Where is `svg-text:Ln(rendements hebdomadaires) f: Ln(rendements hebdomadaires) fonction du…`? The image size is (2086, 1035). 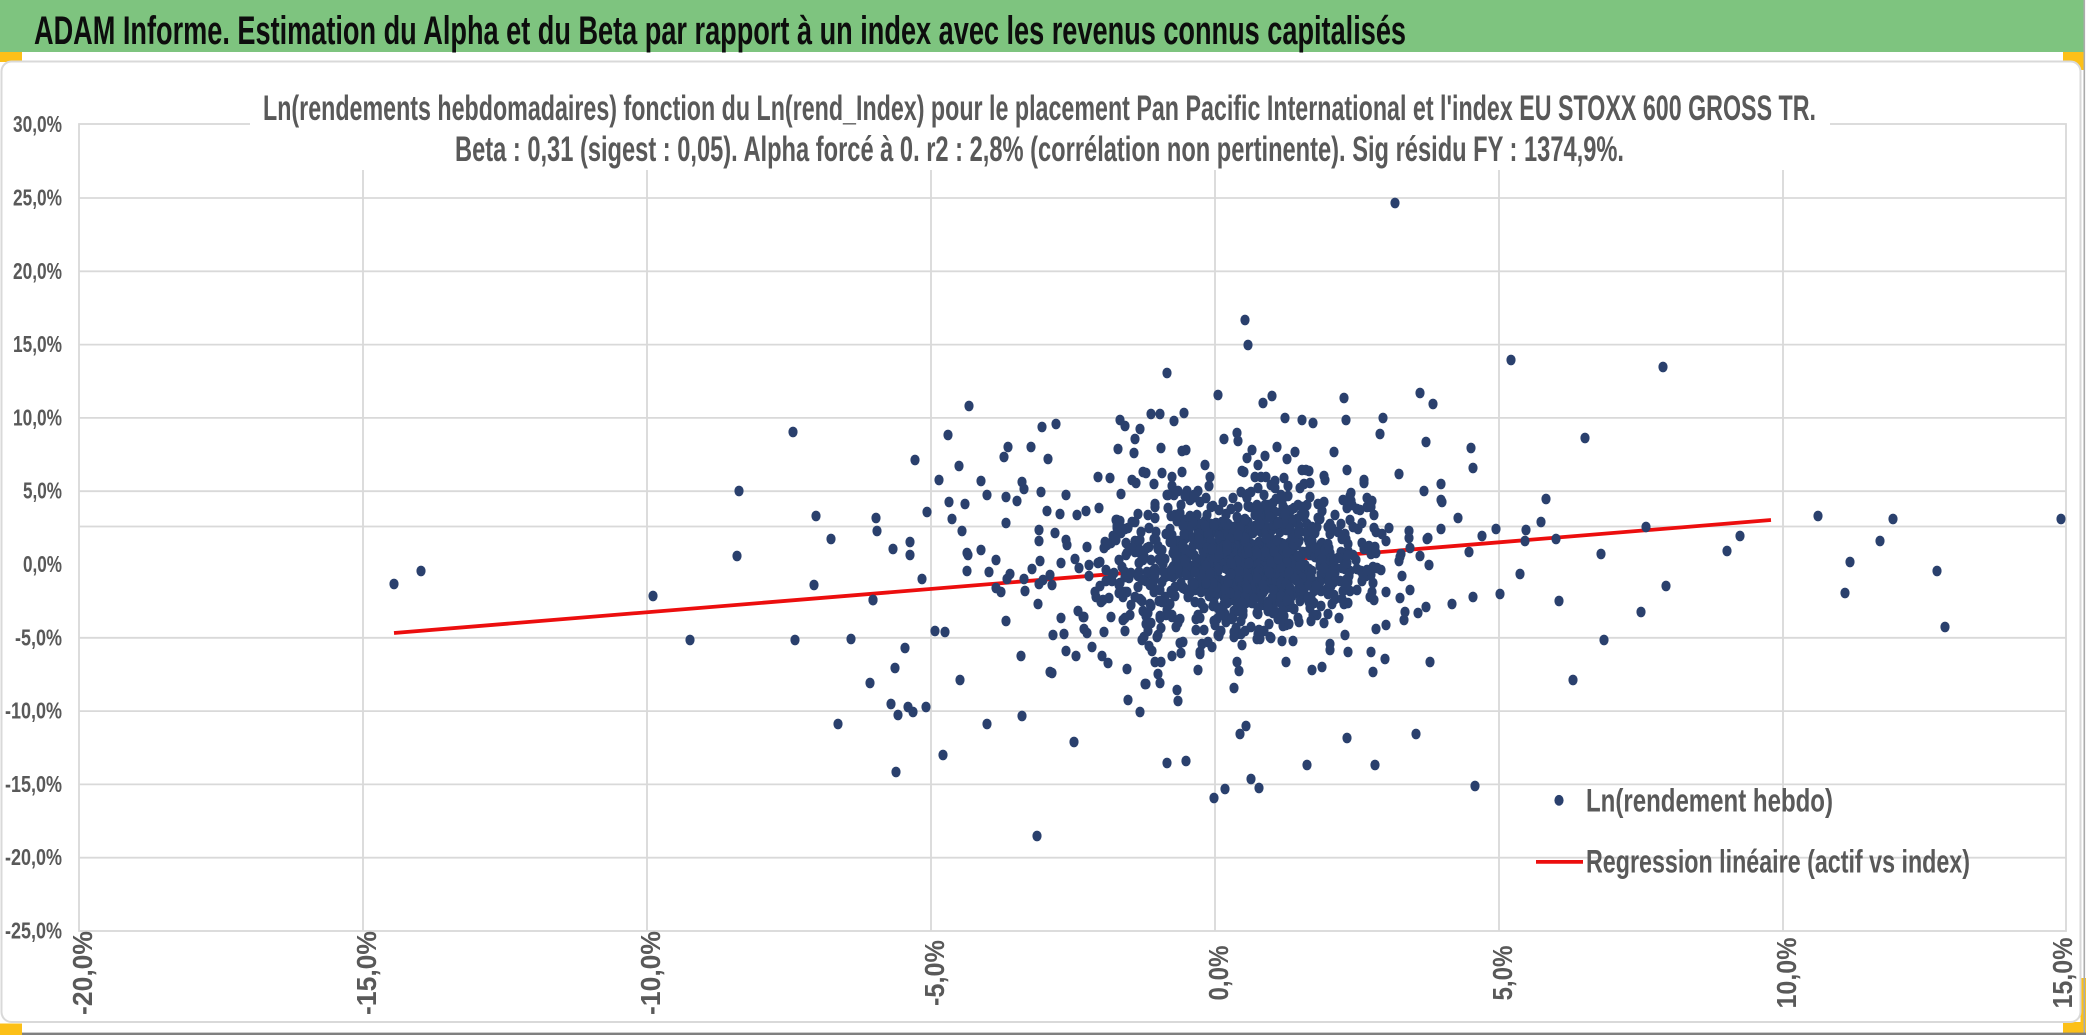 svg-text:Ln(rendements hebdomadaires) f: Ln(rendements hebdomadaires) fonction du… is located at coordinates (1039, 108).